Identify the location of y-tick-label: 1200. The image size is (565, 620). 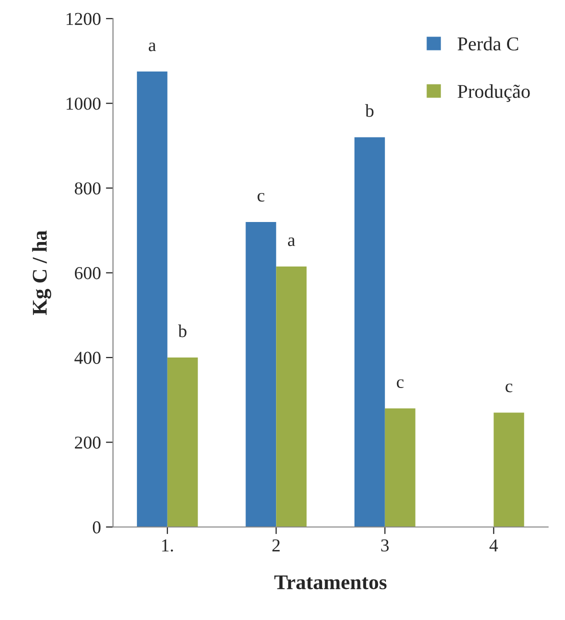
(83, 19).